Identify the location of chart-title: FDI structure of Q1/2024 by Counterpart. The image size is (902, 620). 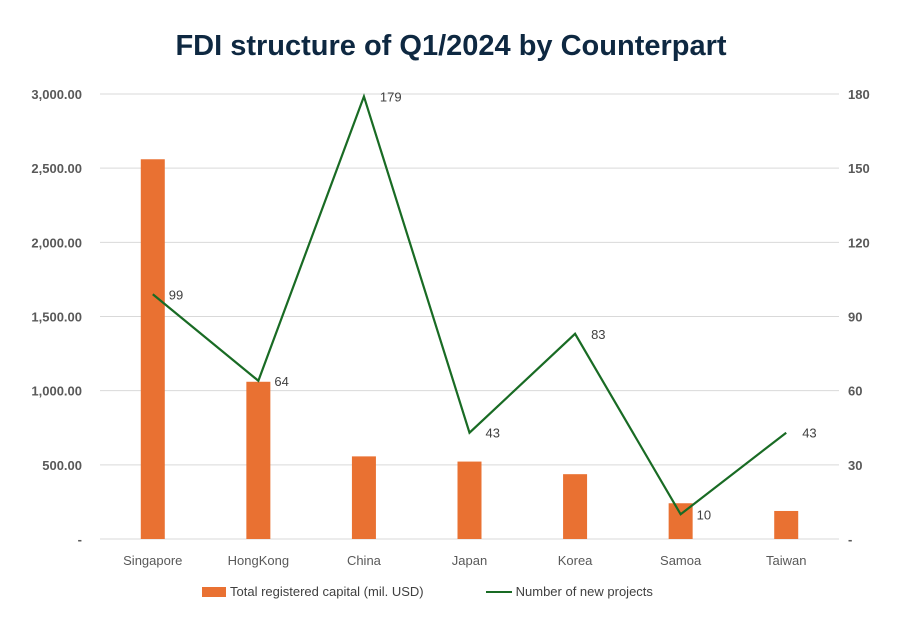
(451, 46).